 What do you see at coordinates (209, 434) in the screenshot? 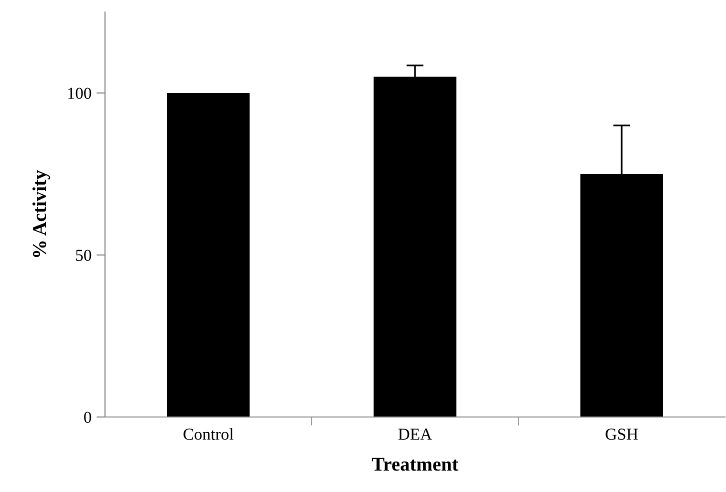
I see `x-tick-label: Control` at bounding box center [209, 434].